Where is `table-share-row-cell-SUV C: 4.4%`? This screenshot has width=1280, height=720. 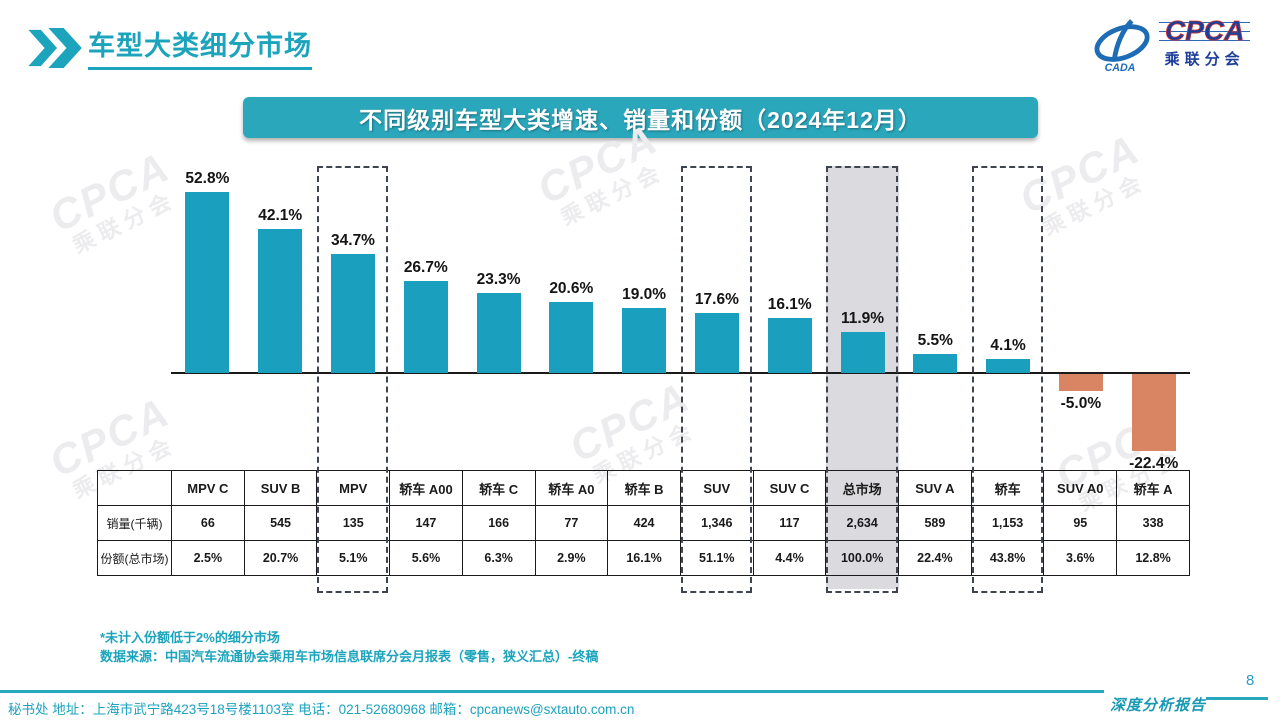 table-share-row-cell-SUV C: 4.4% is located at coordinates (789, 558).